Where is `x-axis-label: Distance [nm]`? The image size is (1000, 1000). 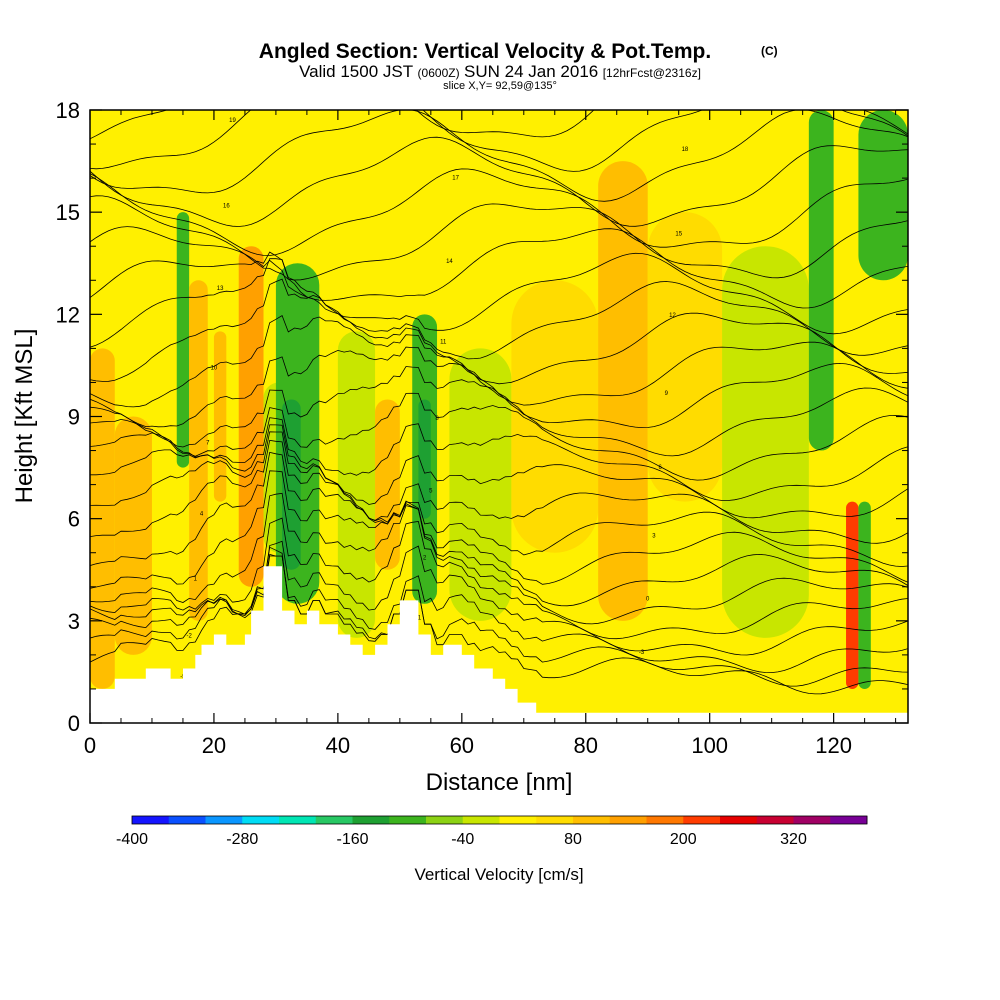 x-axis-label: Distance [nm] is located at coordinates (499, 782).